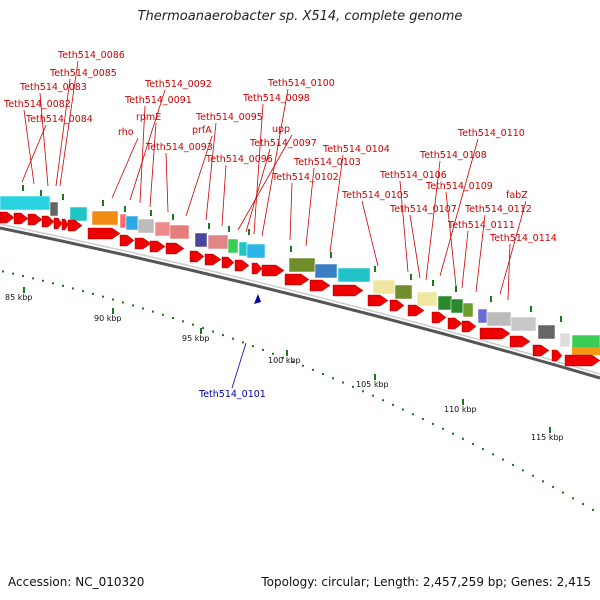 The height and width of the screenshot is (600, 600). What do you see at coordinates (460, 409) in the screenshot?
I see `scale-label-5: 110 kbp` at bounding box center [460, 409].